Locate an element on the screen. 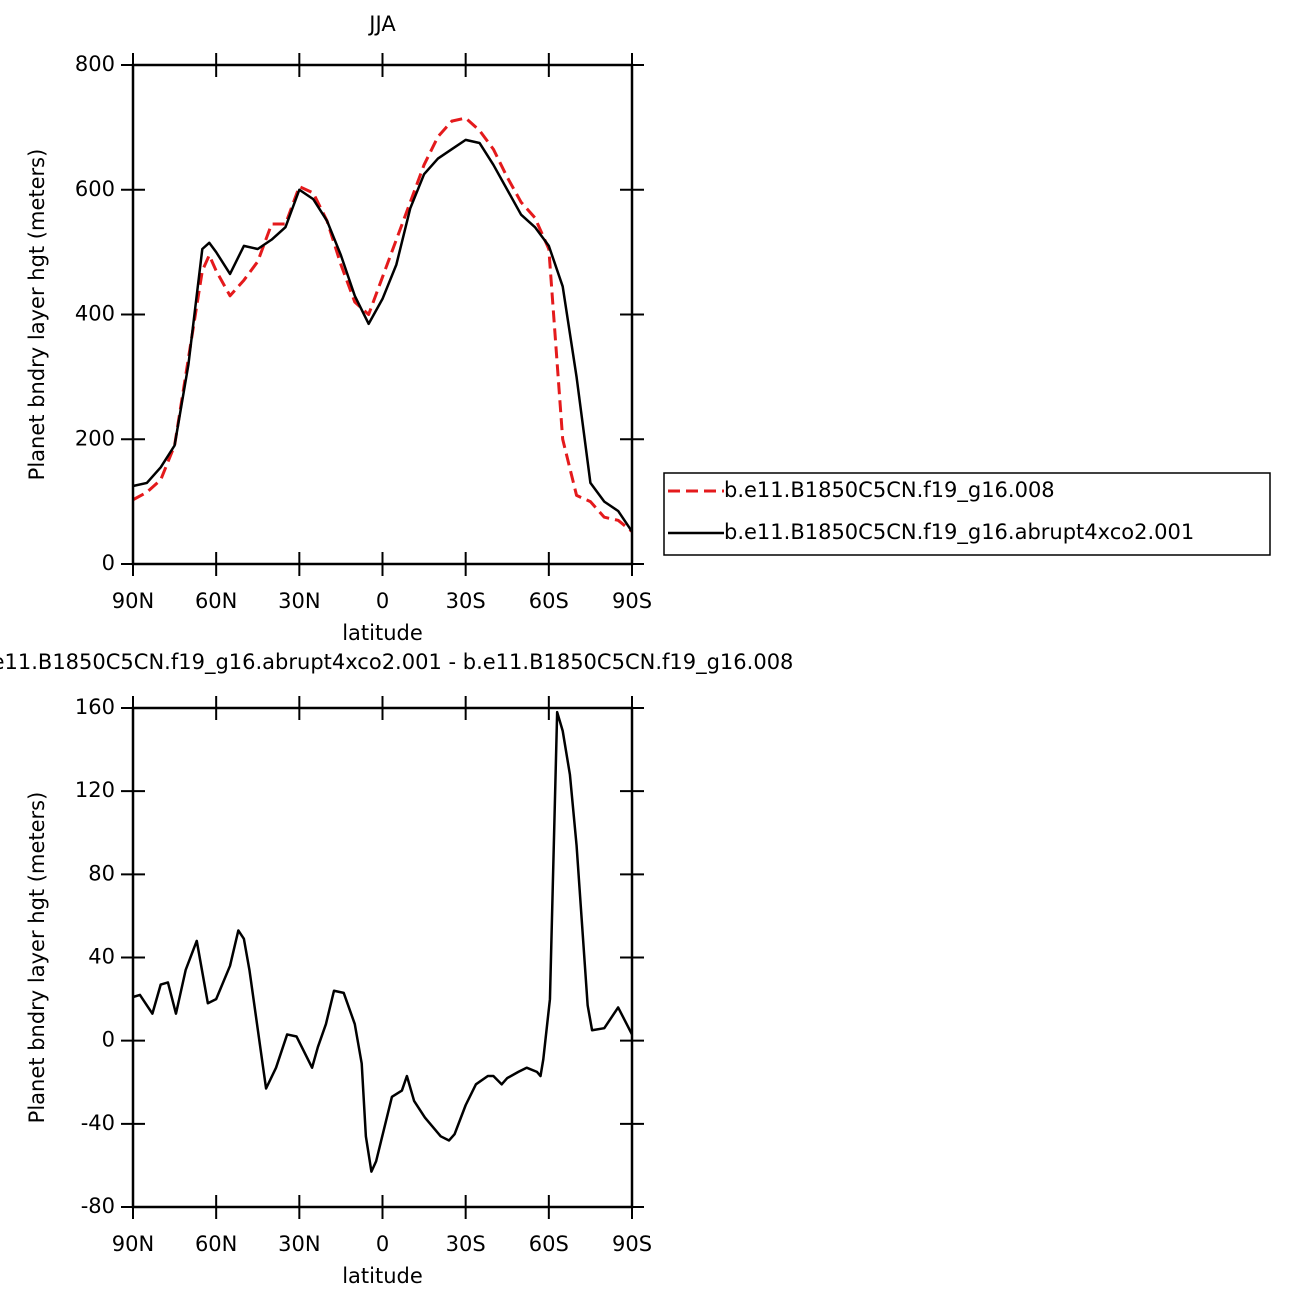 The height and width of the screenshot is (1297, 1297). legend-box is located at coordinates (967, 514).